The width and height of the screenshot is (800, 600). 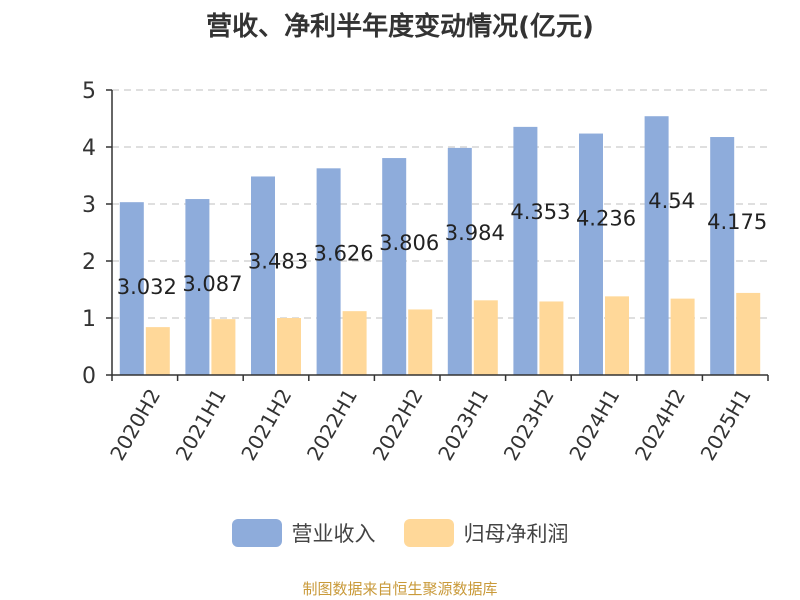 What do you see at coordinates (737, 222) in the screenshot?
I see `data-label-revenue: 4.175` at bounding box center [737, 222].